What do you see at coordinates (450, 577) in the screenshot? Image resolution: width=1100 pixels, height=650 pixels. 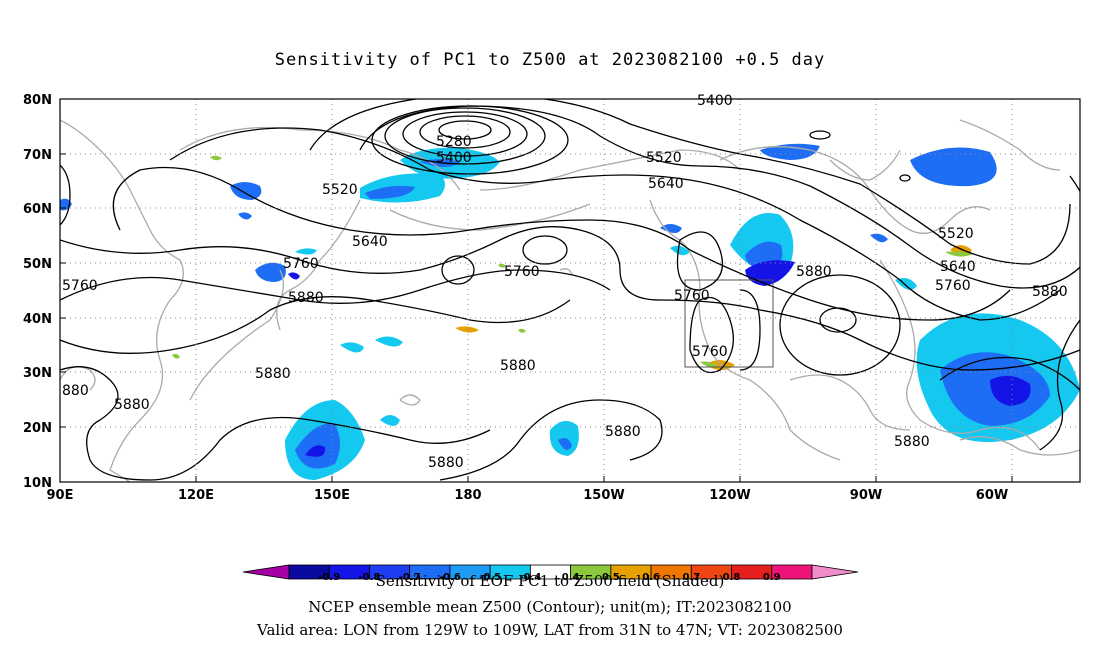 I see `colorbar-tick-label: -0.6` at bounding box center [450, 577].